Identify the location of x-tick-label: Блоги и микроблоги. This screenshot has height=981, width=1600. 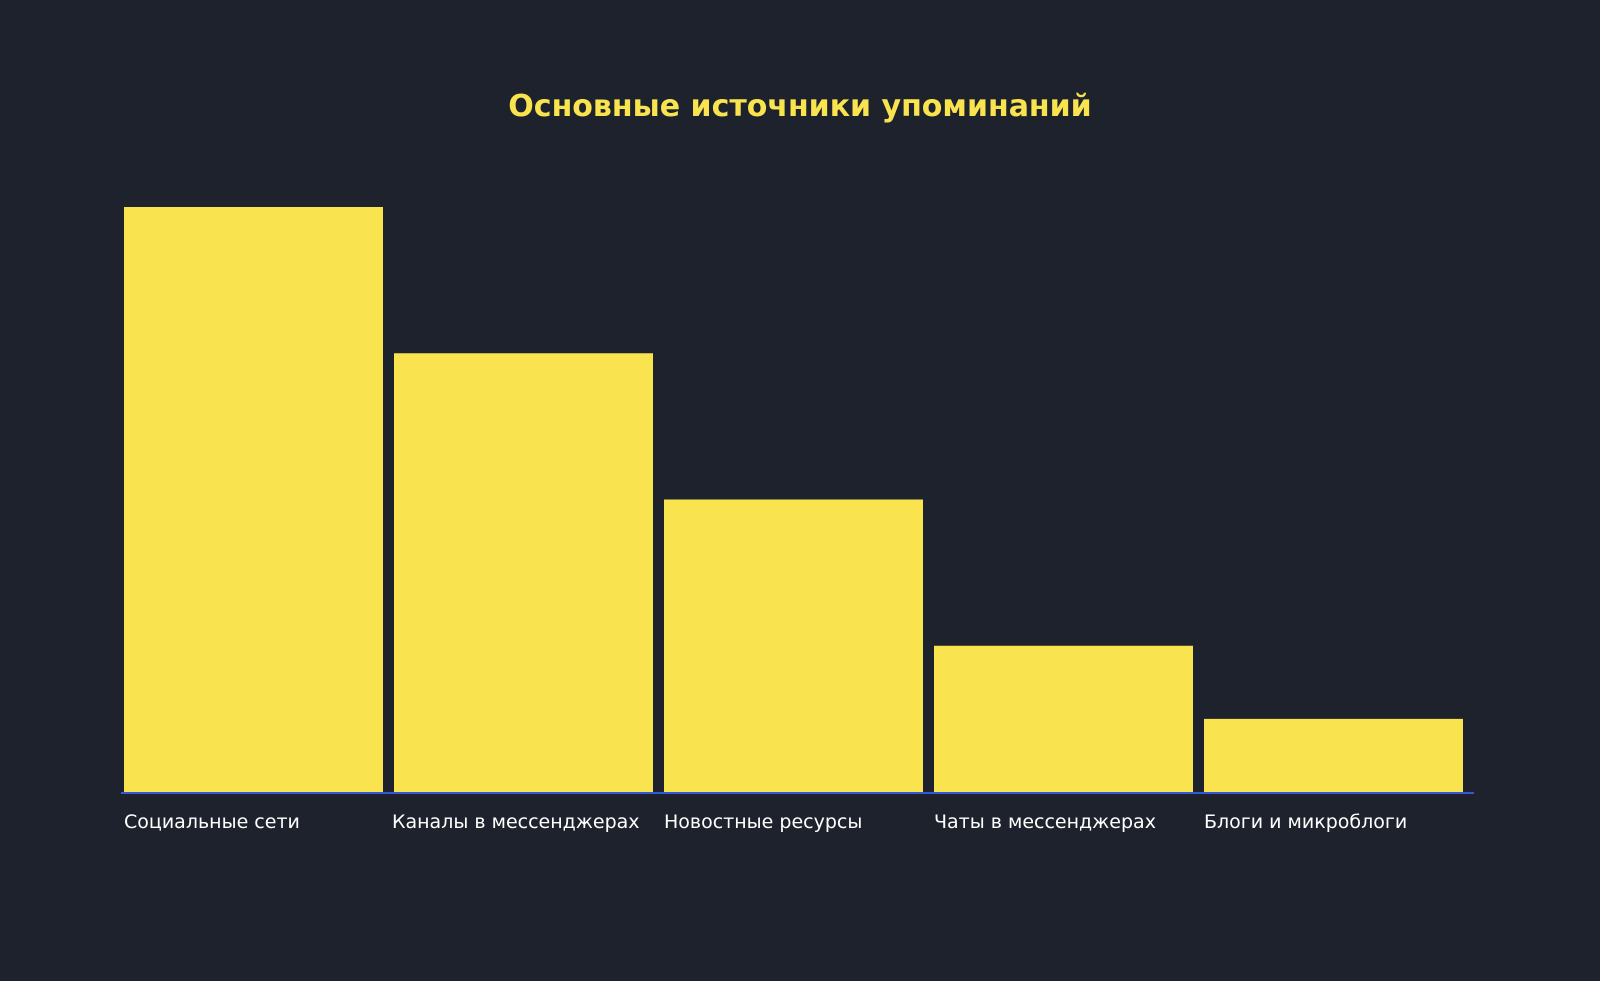
(1305, 822).